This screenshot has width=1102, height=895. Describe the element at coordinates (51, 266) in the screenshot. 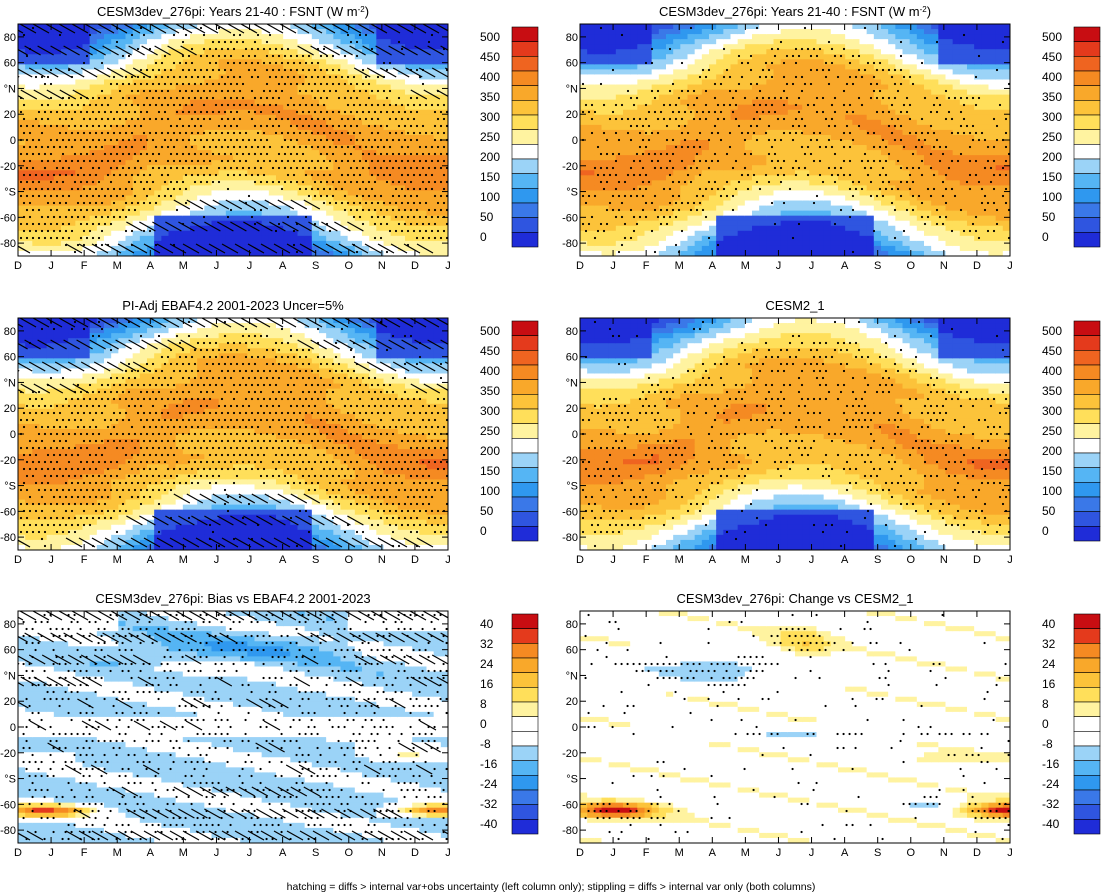

I see `x-tick-label: J` at that location.